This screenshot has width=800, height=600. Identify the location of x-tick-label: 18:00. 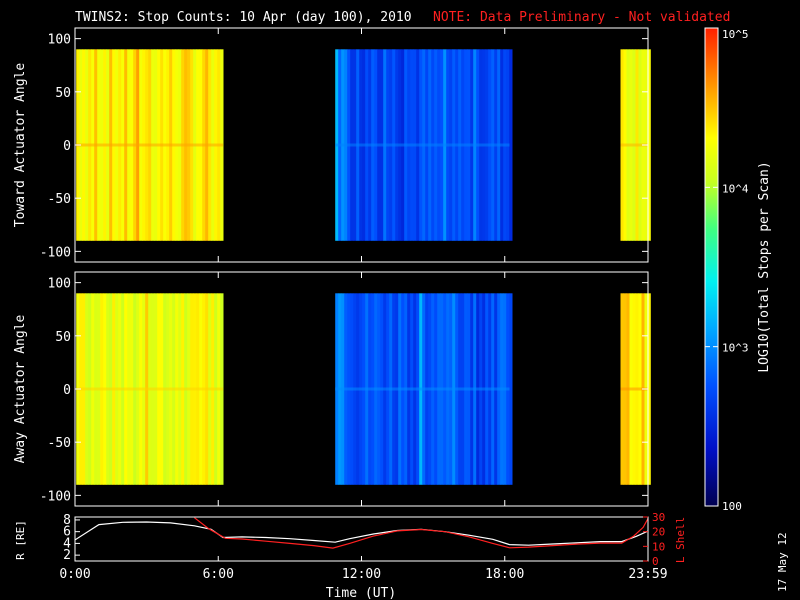
(504, 574).